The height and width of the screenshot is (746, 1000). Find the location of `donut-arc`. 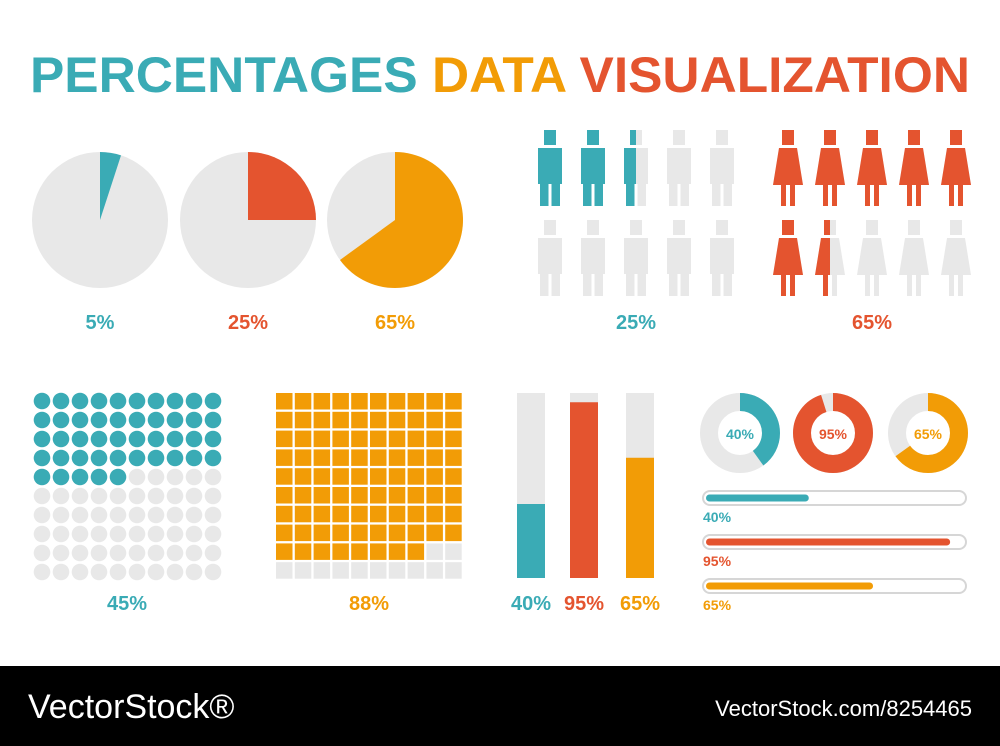

donut-arc is located at coordinates (740, 433).